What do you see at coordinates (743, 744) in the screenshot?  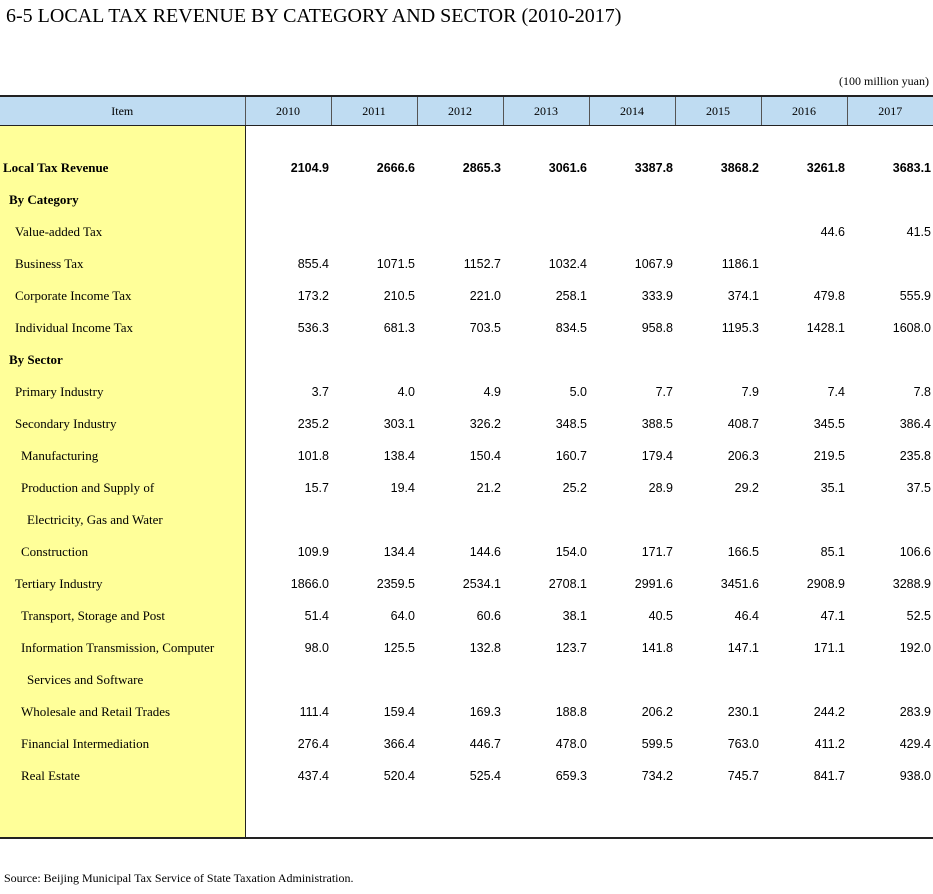 I see `value-cell: 763.0` at bounding box center [743, 744].